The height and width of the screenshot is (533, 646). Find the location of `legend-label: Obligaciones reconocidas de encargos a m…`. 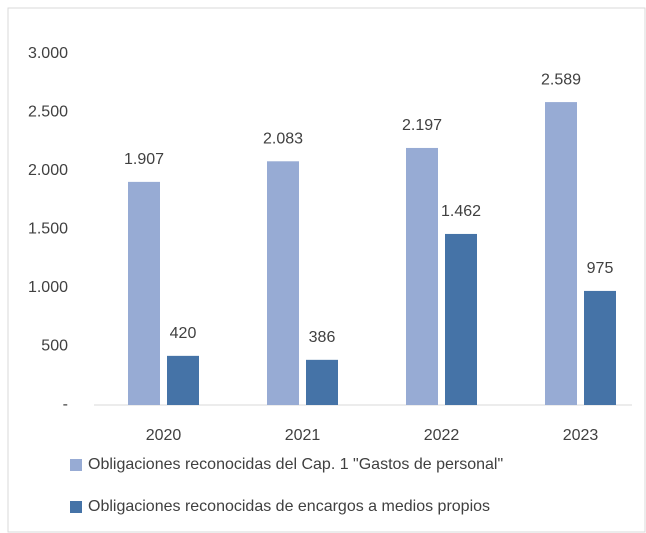

legend-label: Obligaciones reconocidas de encargos a m… is located at coordinates (289, 506).